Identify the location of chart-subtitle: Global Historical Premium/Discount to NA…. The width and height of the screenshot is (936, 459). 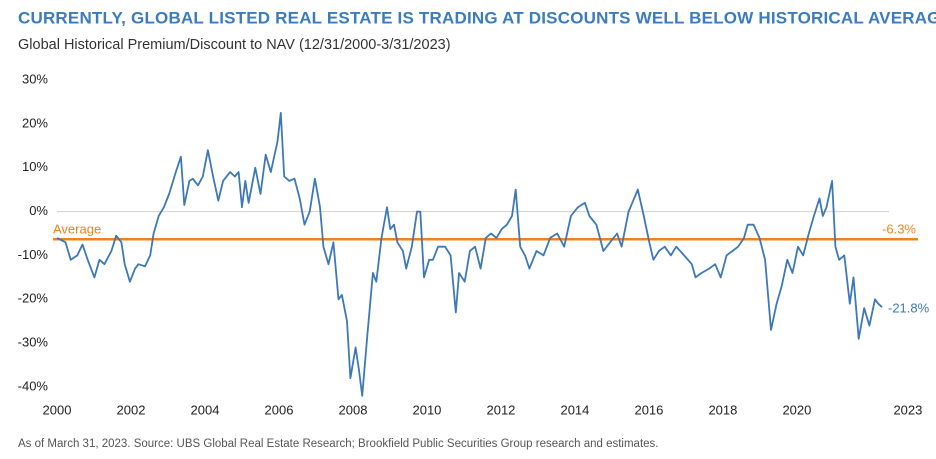
(234, 45).